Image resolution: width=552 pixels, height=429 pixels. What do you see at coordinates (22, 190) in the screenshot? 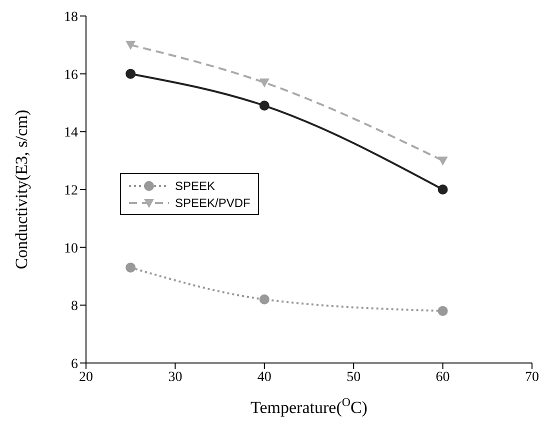
I see `y-axis-title: Conductivity(E3, s/cm)` at bounding box center [22, 190].